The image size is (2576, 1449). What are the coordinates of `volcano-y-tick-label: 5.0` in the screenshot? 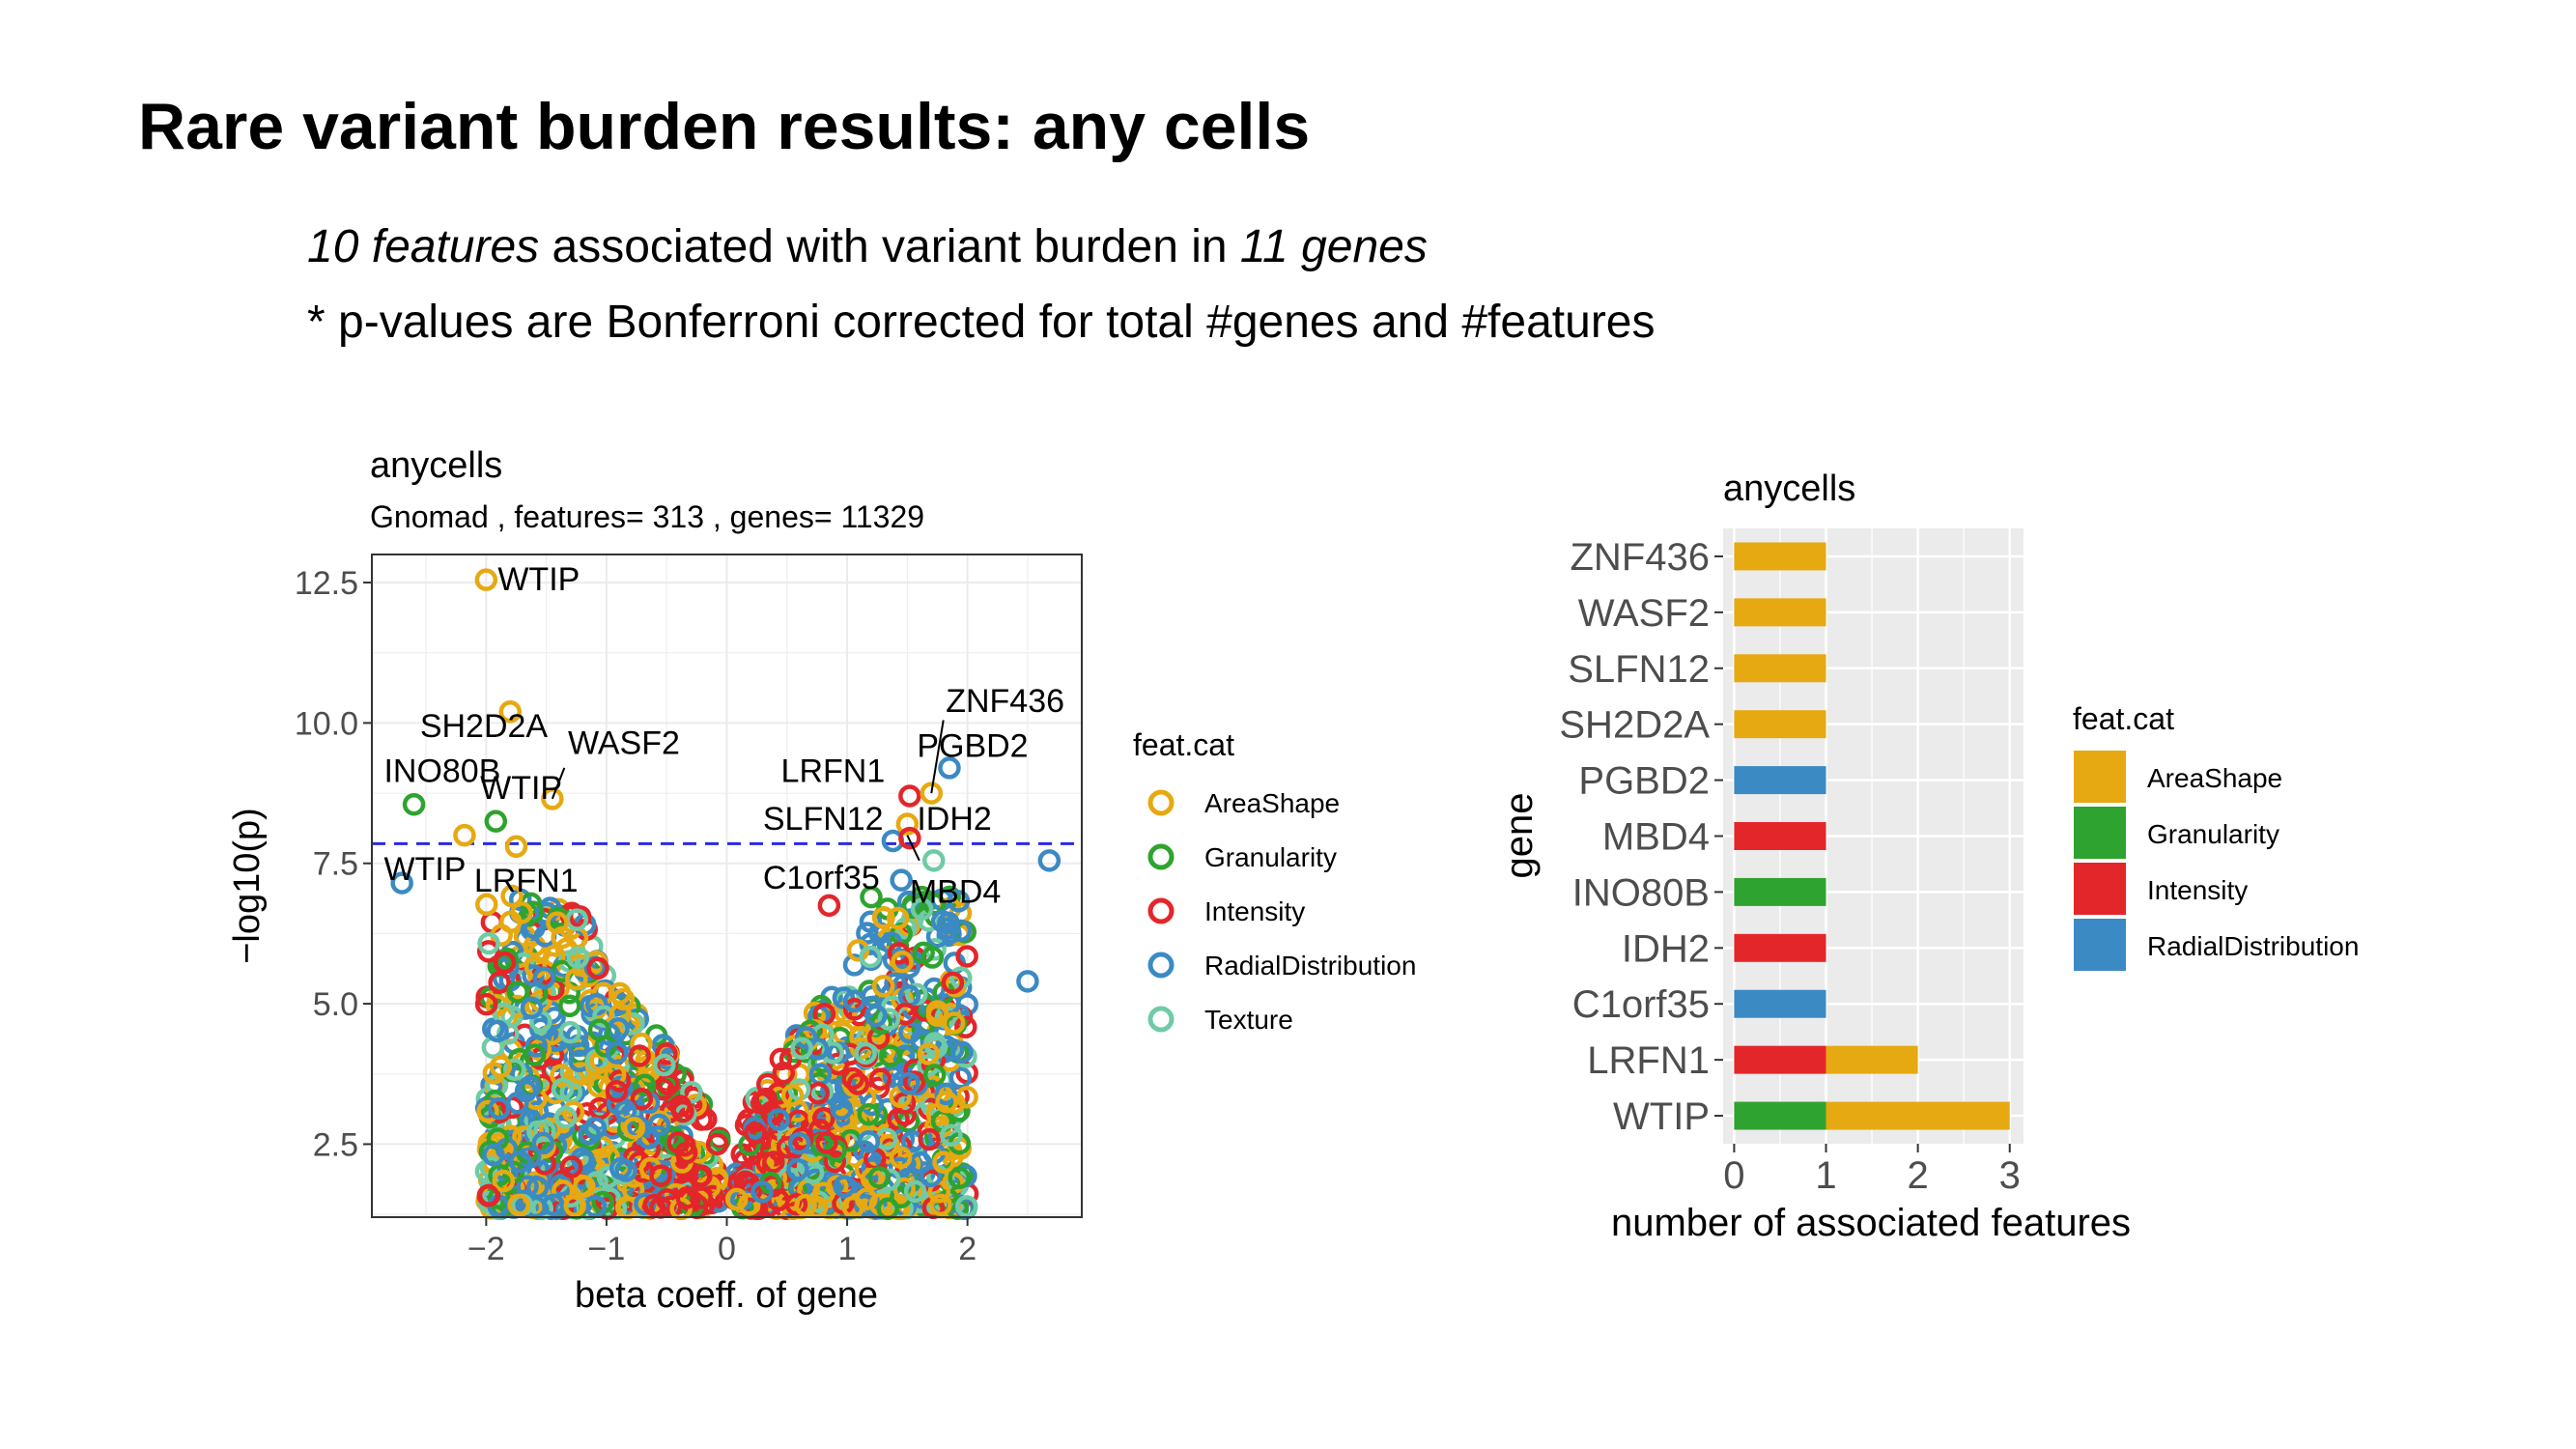 It's located at (335, 1005).